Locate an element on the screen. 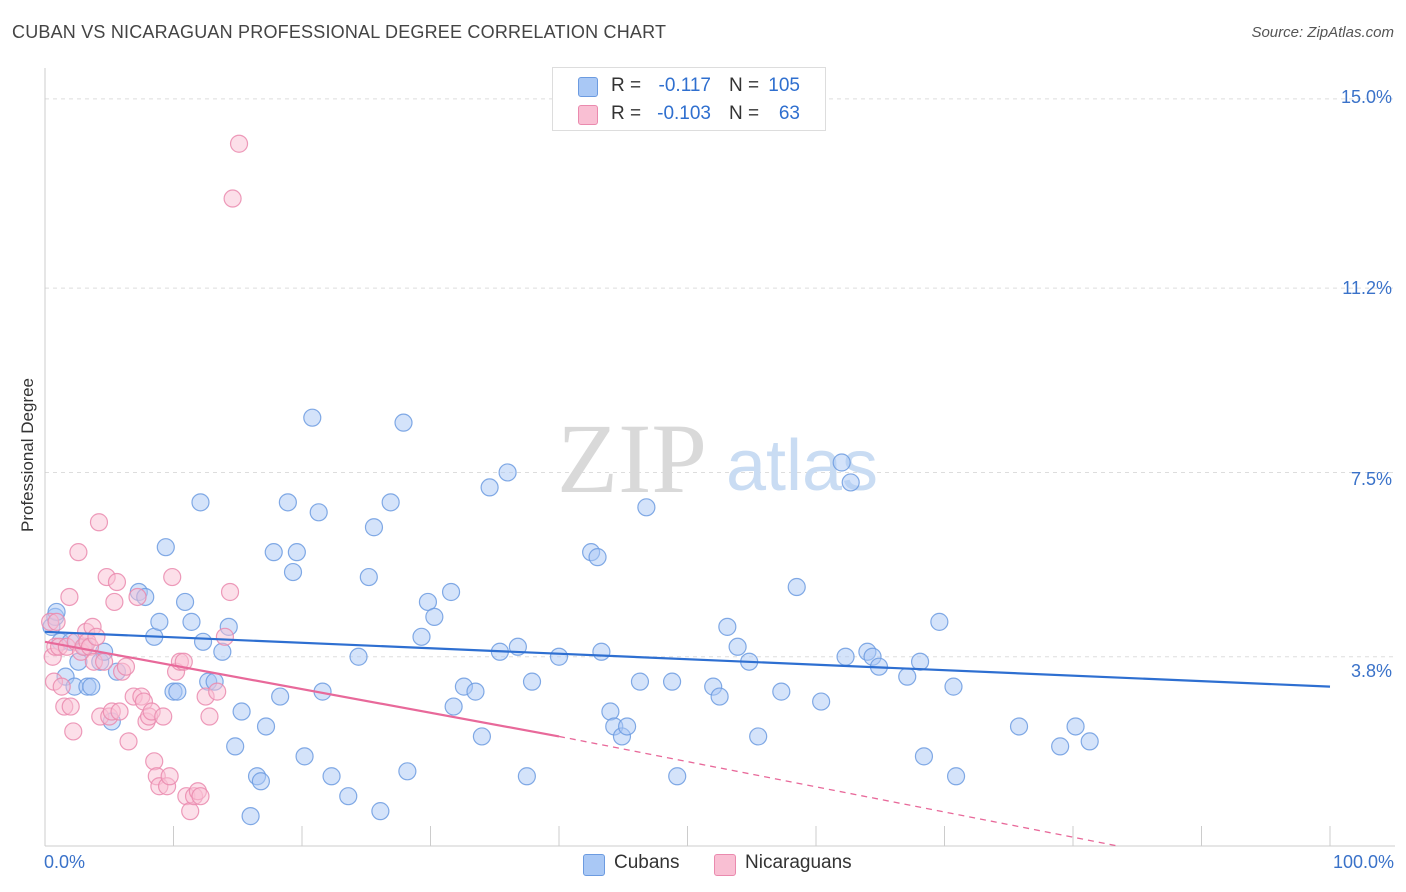 Image resolution: width=1406 pixels, height=892 pixels. series-legend: Cubans Nicaraguans is located at coordinates (703, 865).